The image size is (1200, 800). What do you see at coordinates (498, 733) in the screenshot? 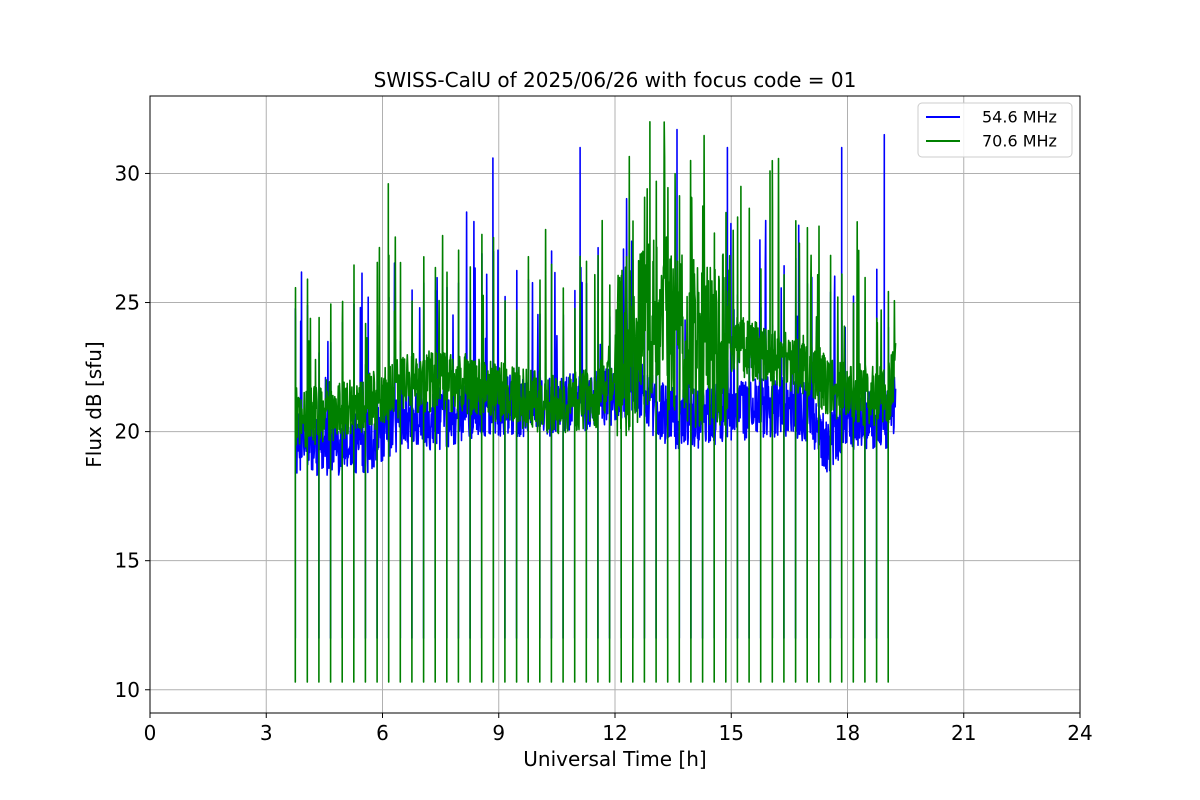
I see `x-tick-label: 9` at bounding box center [498, 733].